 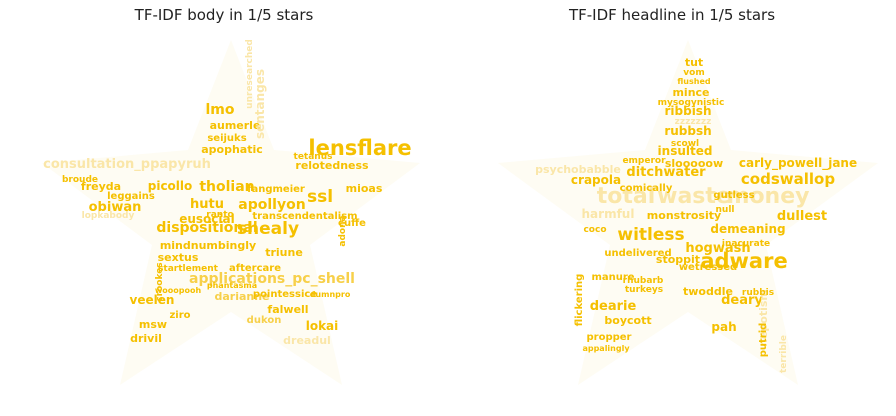 What do you see at coordinates (232, 149) in the screenshot?
I see `cloud-word: apophatic` at bounding box center [232, 149].